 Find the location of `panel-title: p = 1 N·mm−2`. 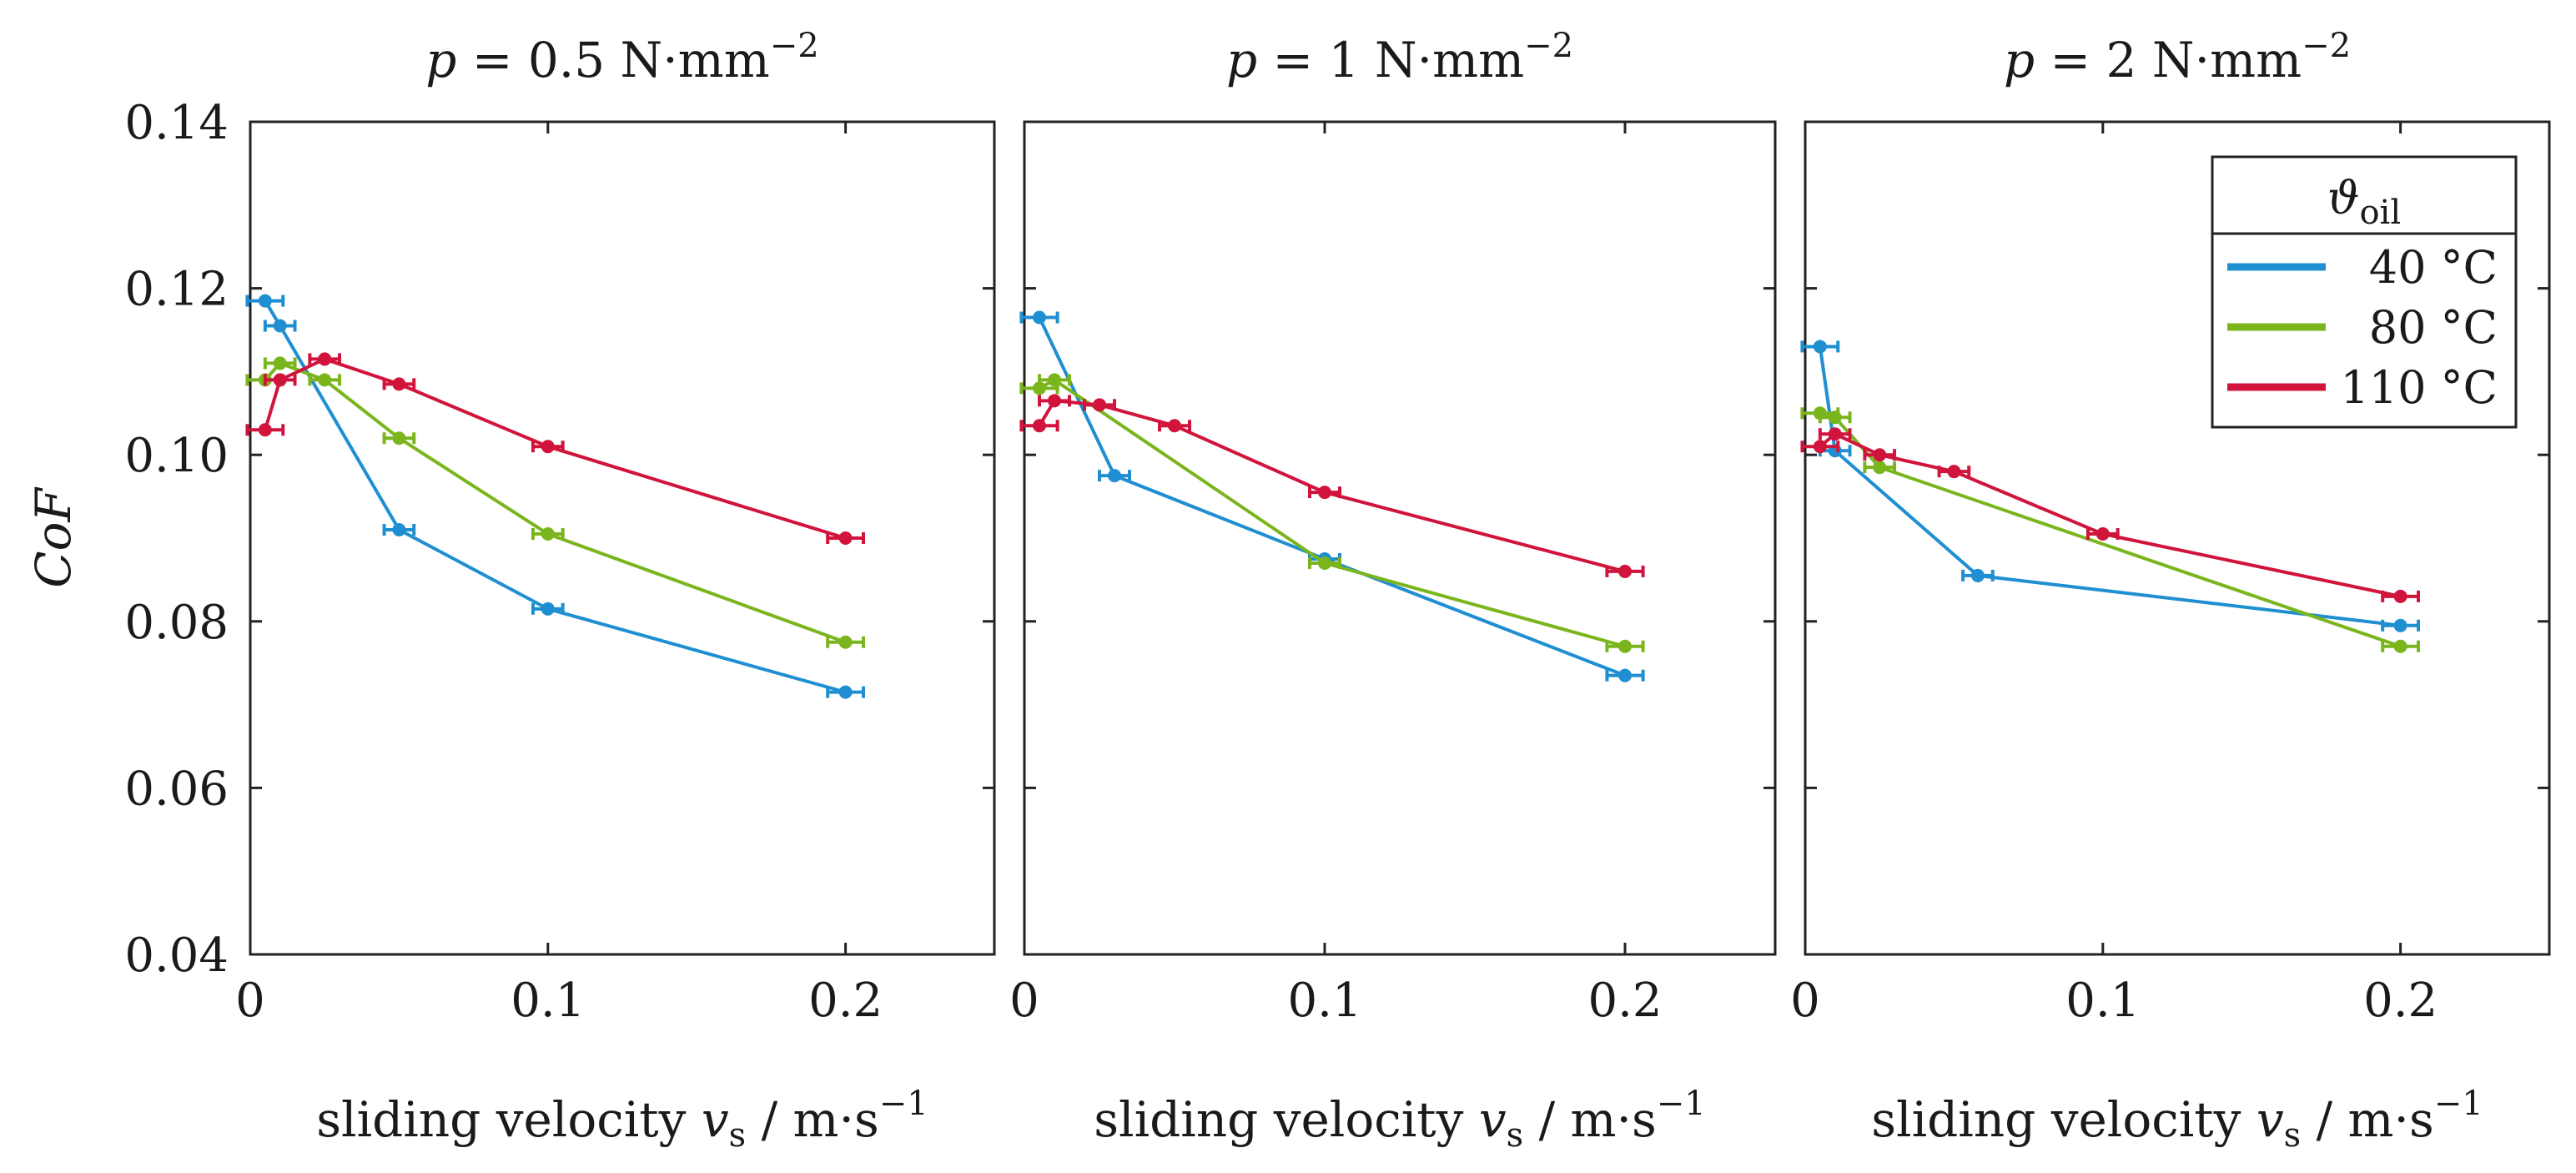

panel-title: p = 1 N·mm−2 is located at coordinates (1399, 57).